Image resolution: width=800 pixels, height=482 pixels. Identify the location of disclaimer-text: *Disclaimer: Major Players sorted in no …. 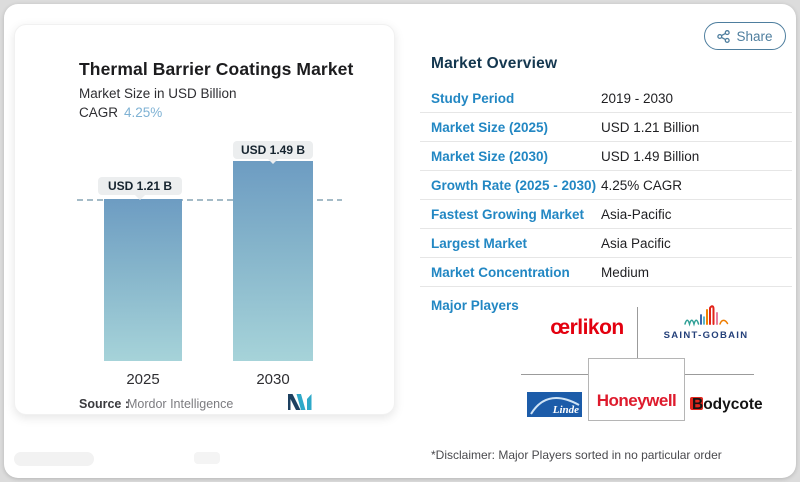
(576, 455).